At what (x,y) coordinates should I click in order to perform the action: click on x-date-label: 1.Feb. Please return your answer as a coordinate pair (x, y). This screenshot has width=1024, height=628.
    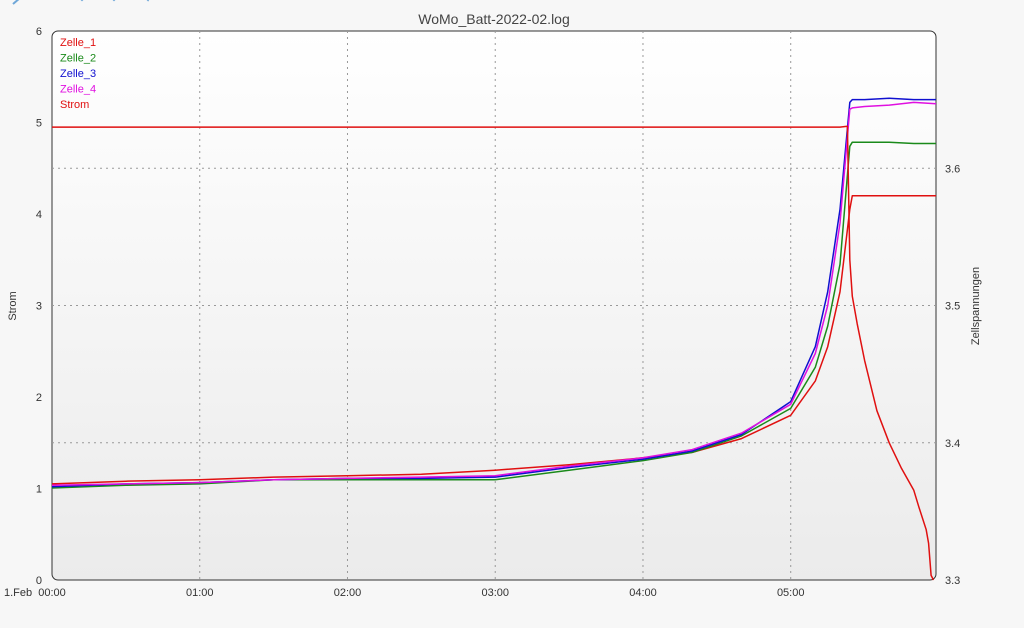
    Looking at the image, I should click on (18, 593).